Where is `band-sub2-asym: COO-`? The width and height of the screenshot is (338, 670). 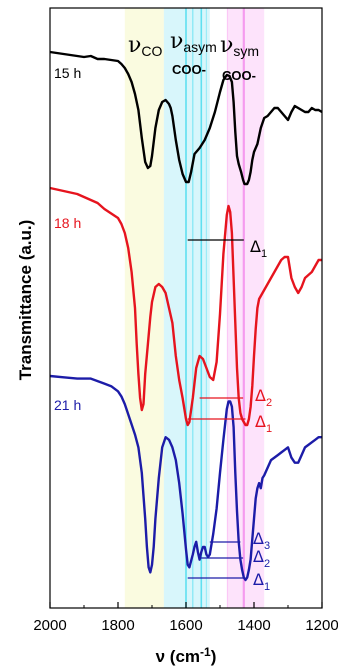
band-sub2-asym: COO- is located at coordinates (189, 69).